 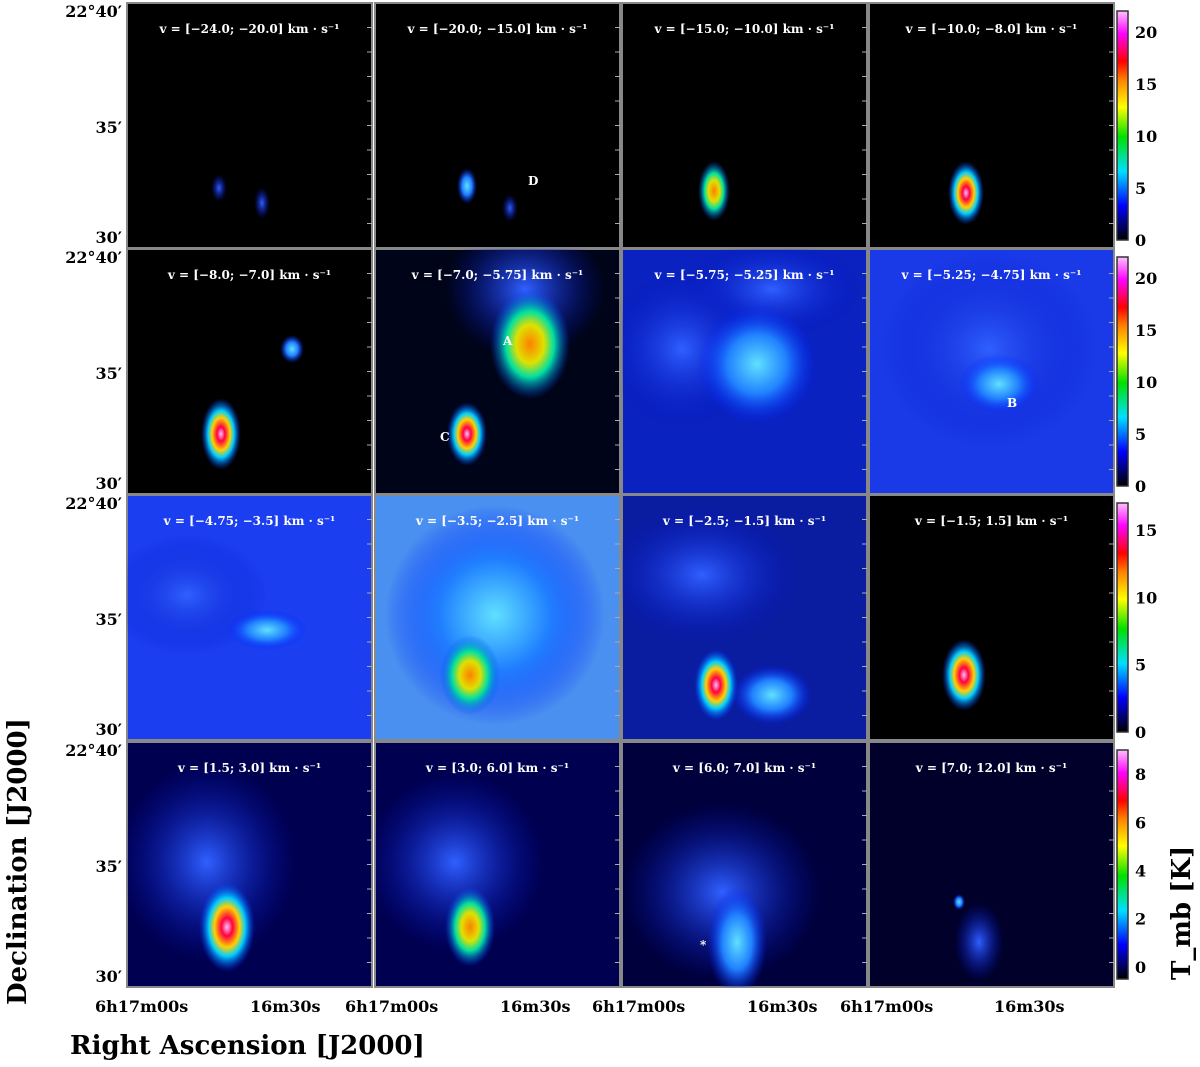 What do you see at coordinates (497, 275) in the screenshot?
I see `velocity-range-label: v = [−7.0; −5.75] km · s⁻¹` at bounding box center [497, 275].